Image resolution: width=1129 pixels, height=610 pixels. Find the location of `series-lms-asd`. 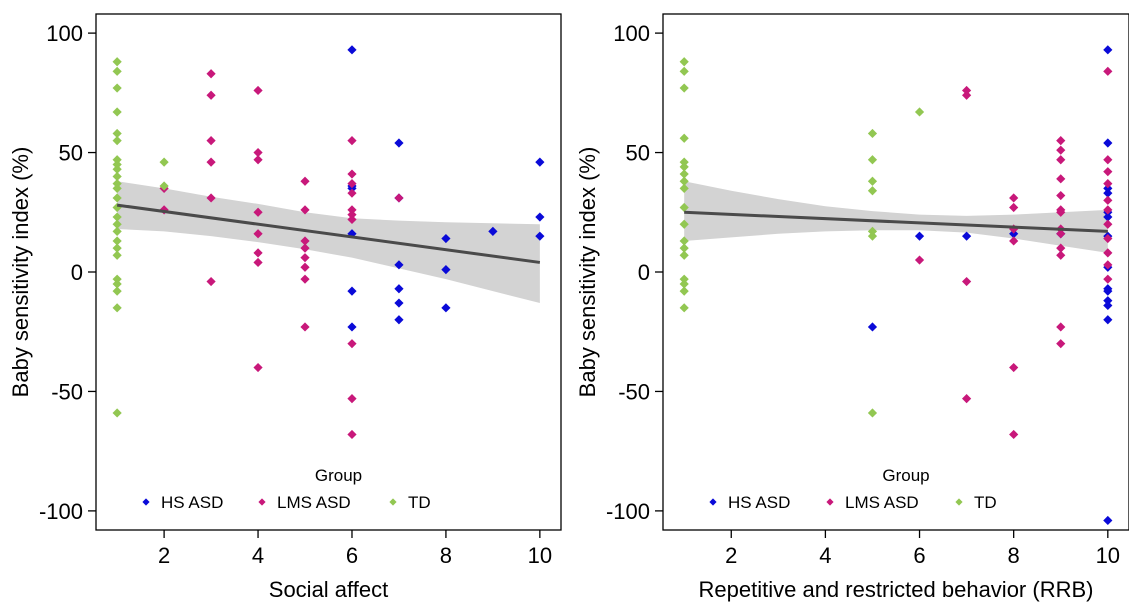

series-lms-asd is located at coordinates (1013, 253).